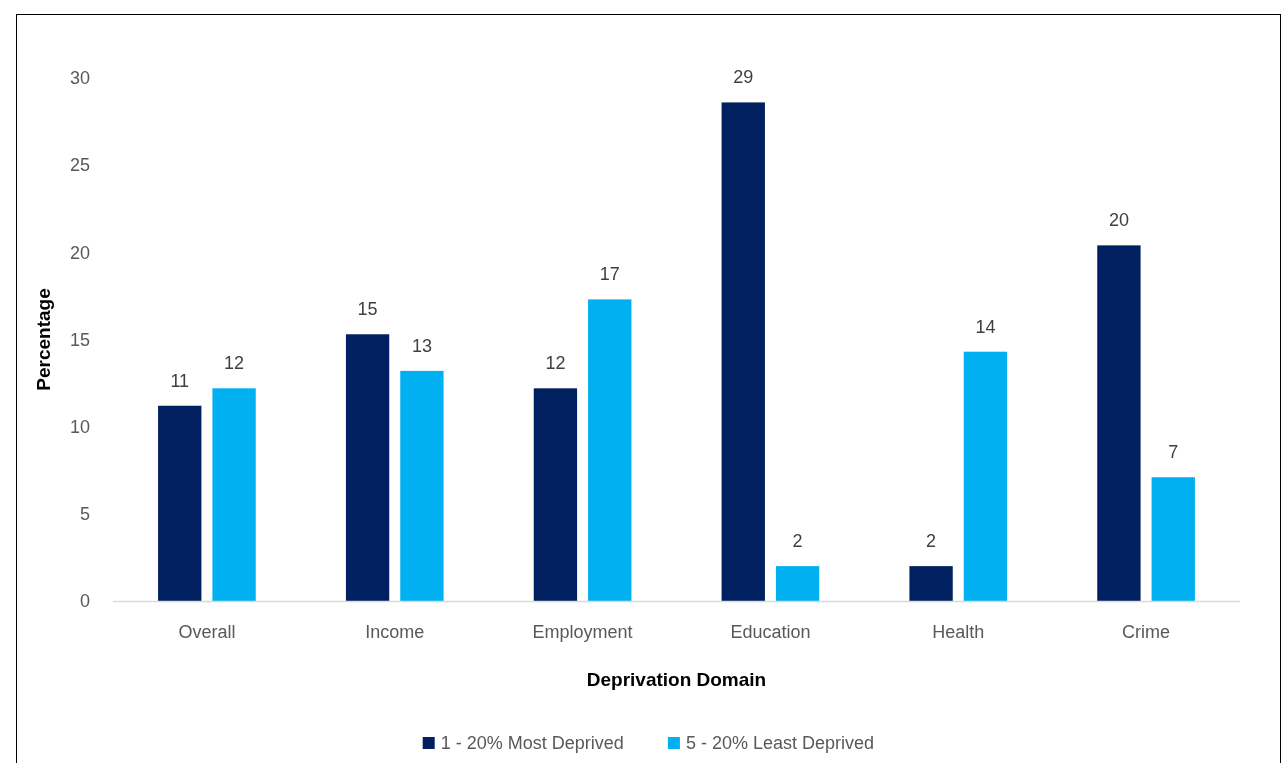  What do you see at coordinates (367, 309) in the screenshot?
I see `data-label: 15` at bounding box center [367, 309].